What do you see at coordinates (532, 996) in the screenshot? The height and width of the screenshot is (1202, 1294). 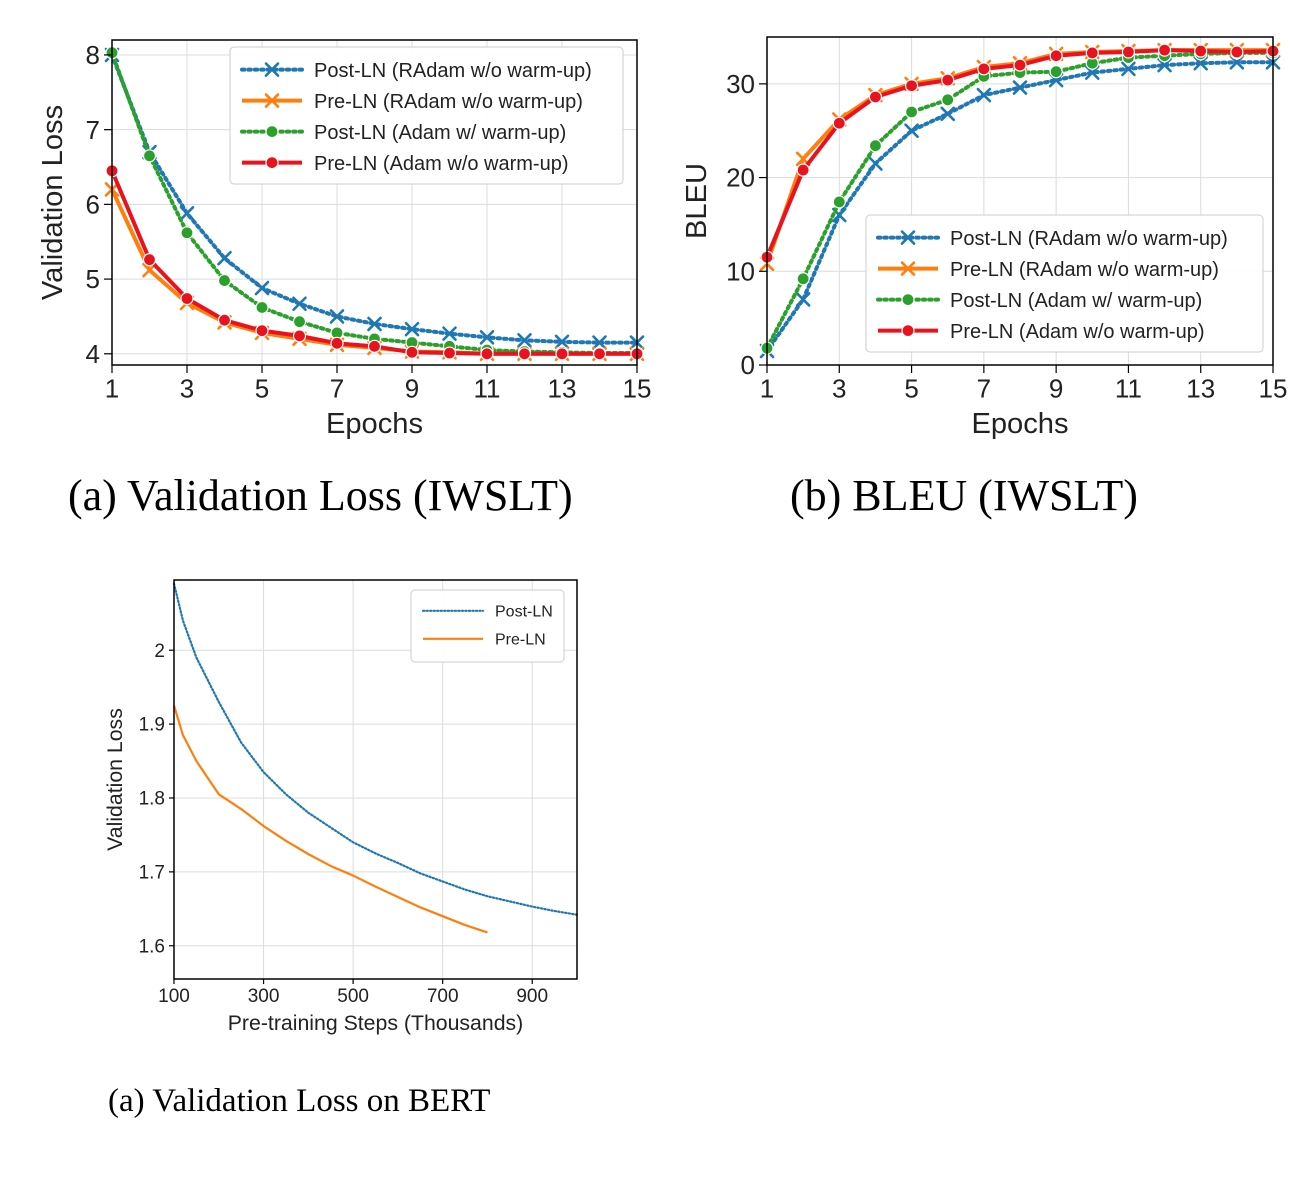 I see `x-tick-label: 900` at bounding box center [532, 996].